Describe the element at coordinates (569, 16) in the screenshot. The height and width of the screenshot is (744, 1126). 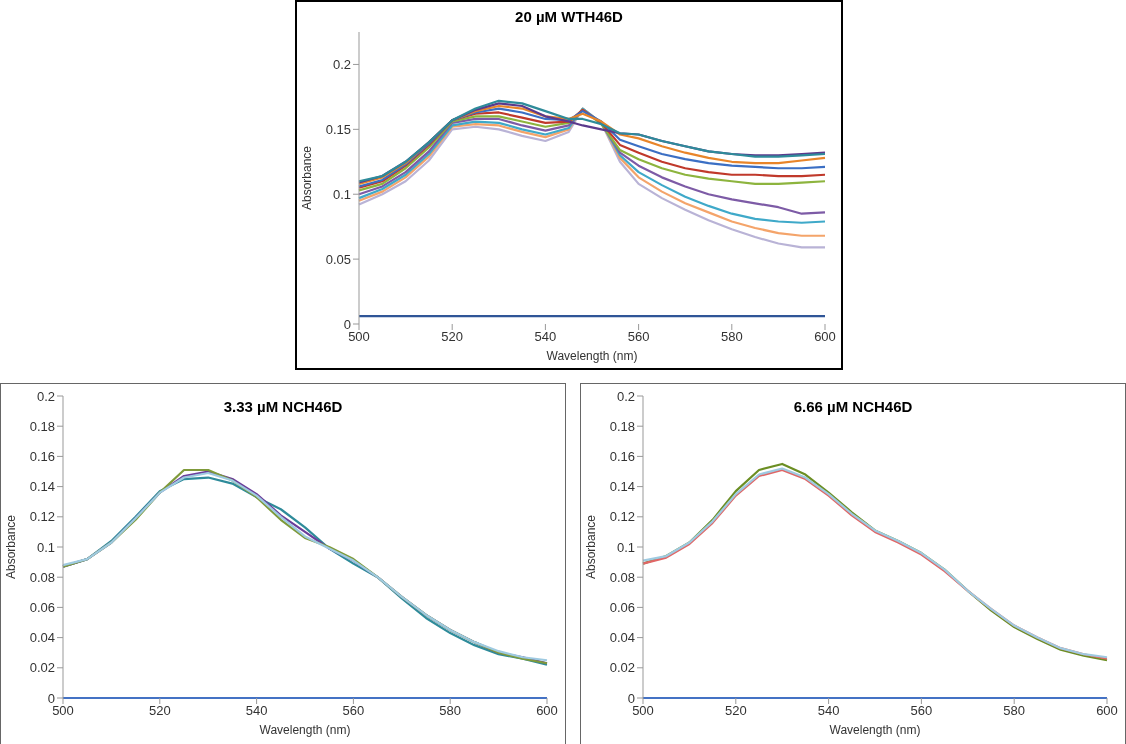
I see `chart-title: 20 µM WTH46D` at that location.